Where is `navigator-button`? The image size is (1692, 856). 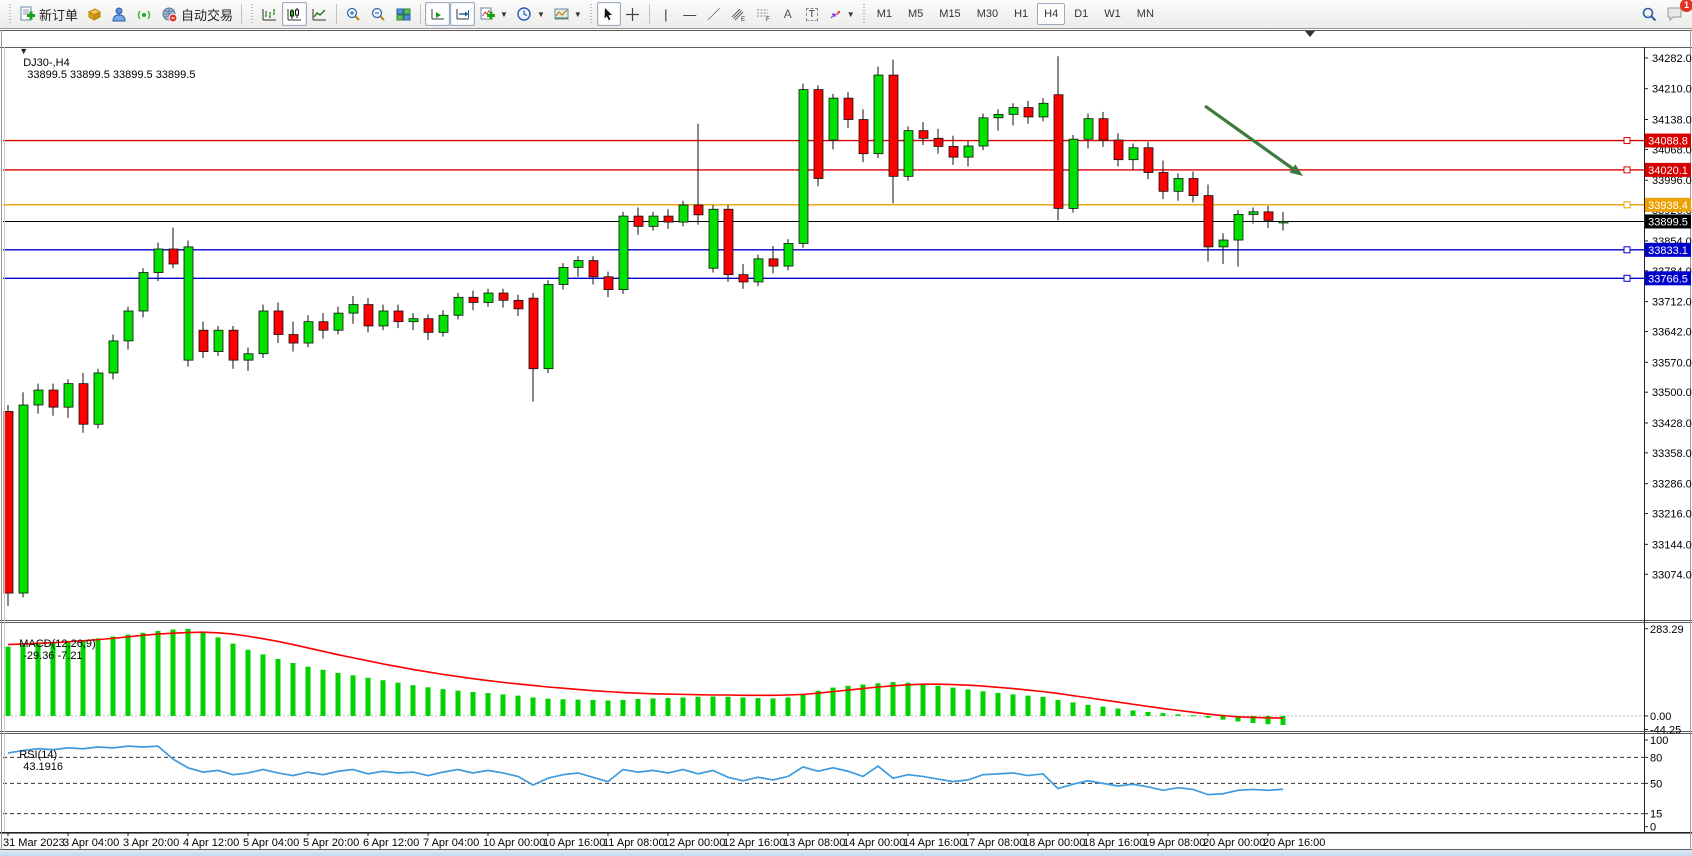 navigator-button is located at coordinates (119, 14).